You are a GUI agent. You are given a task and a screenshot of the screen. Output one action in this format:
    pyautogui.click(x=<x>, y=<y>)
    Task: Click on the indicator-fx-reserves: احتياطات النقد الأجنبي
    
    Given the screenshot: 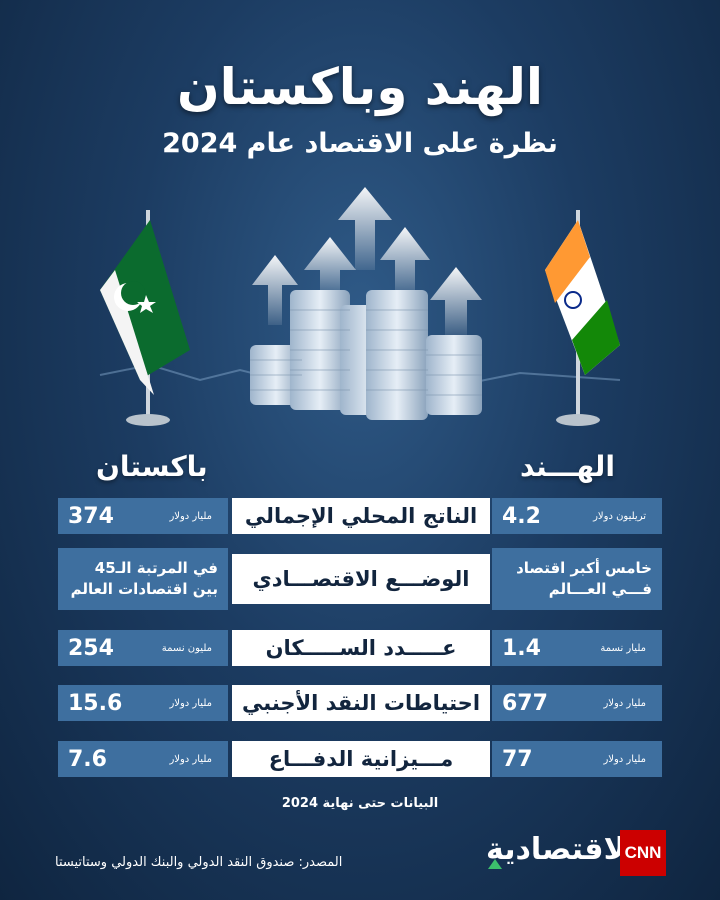 What is the action you would take?
    pyautogui.click(x=361, y=703)
    